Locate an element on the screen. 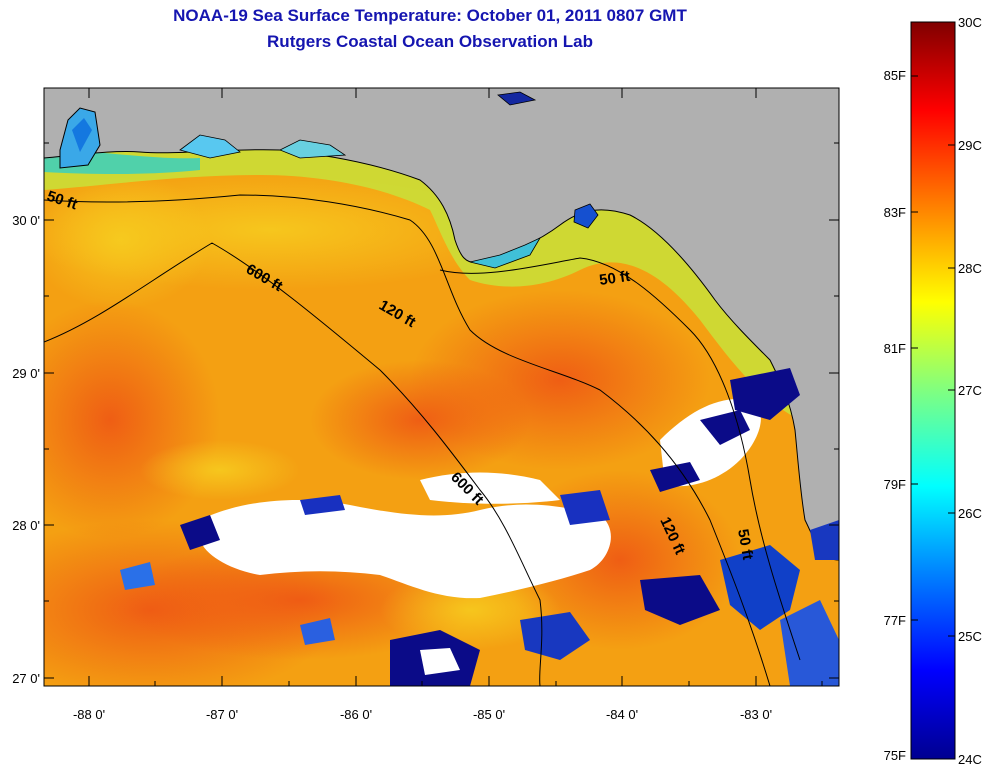 This screenshot has width=992, height=770. colorbar-c-label: 30C is located at coordinates (970, 22).